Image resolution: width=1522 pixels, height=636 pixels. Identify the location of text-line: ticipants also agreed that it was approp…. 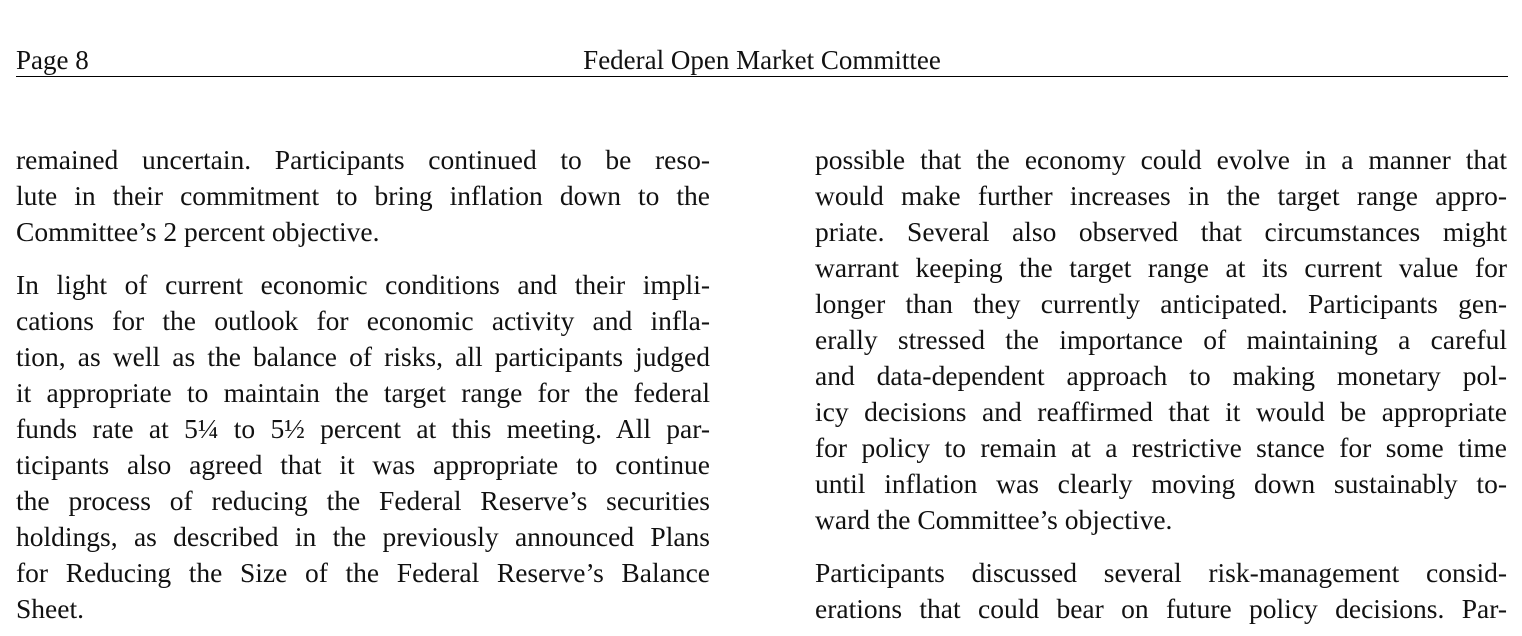
(363, 464).